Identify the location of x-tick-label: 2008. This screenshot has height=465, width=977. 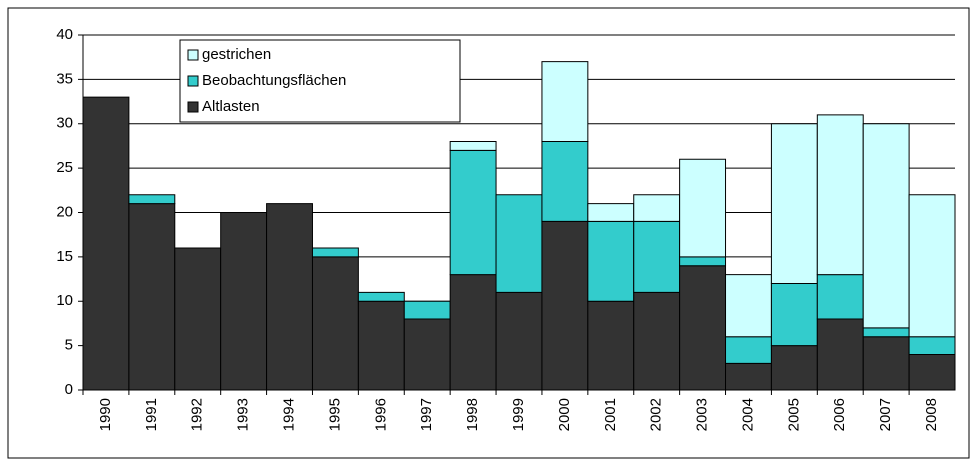
(931, 414).